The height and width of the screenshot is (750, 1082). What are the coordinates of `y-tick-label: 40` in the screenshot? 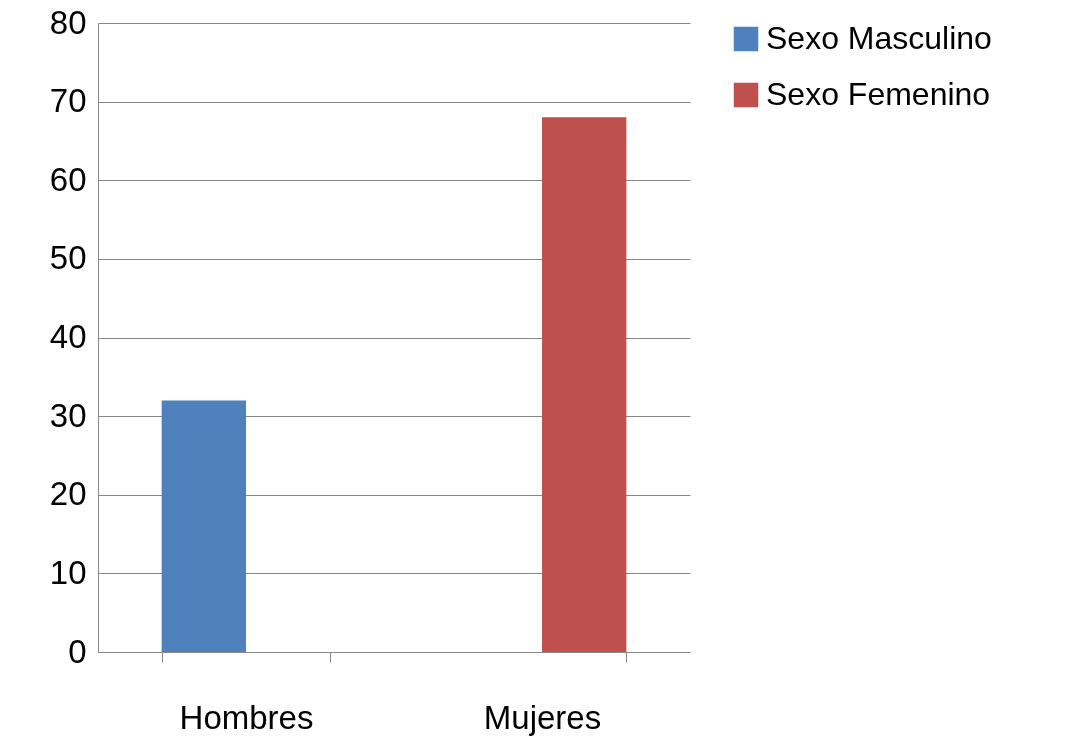 It's located at (68, 336).